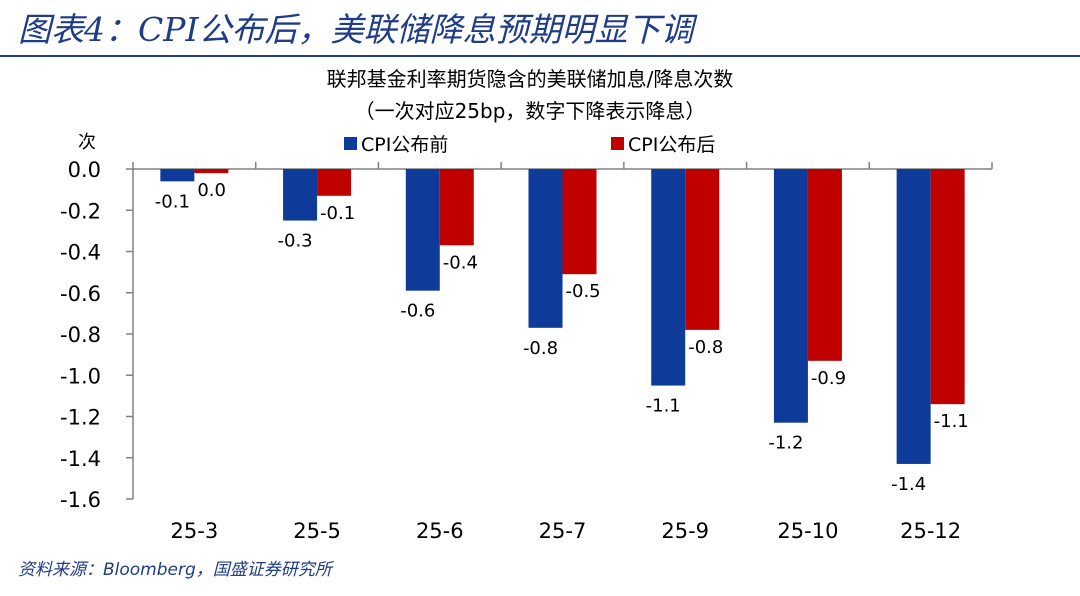 The image size is (1080, 596). What do you see at coordinates (617, 143) in the screenshot?
I see `legend-swatch-after` at bounding box center [617, 143].